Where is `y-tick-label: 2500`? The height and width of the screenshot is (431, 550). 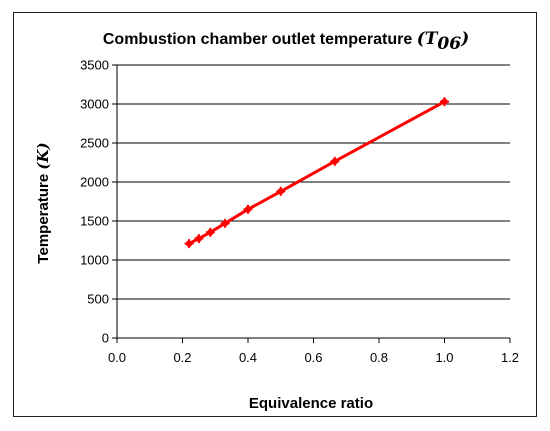 y-tick-label: 2500 is located at coordinates (94, 143).